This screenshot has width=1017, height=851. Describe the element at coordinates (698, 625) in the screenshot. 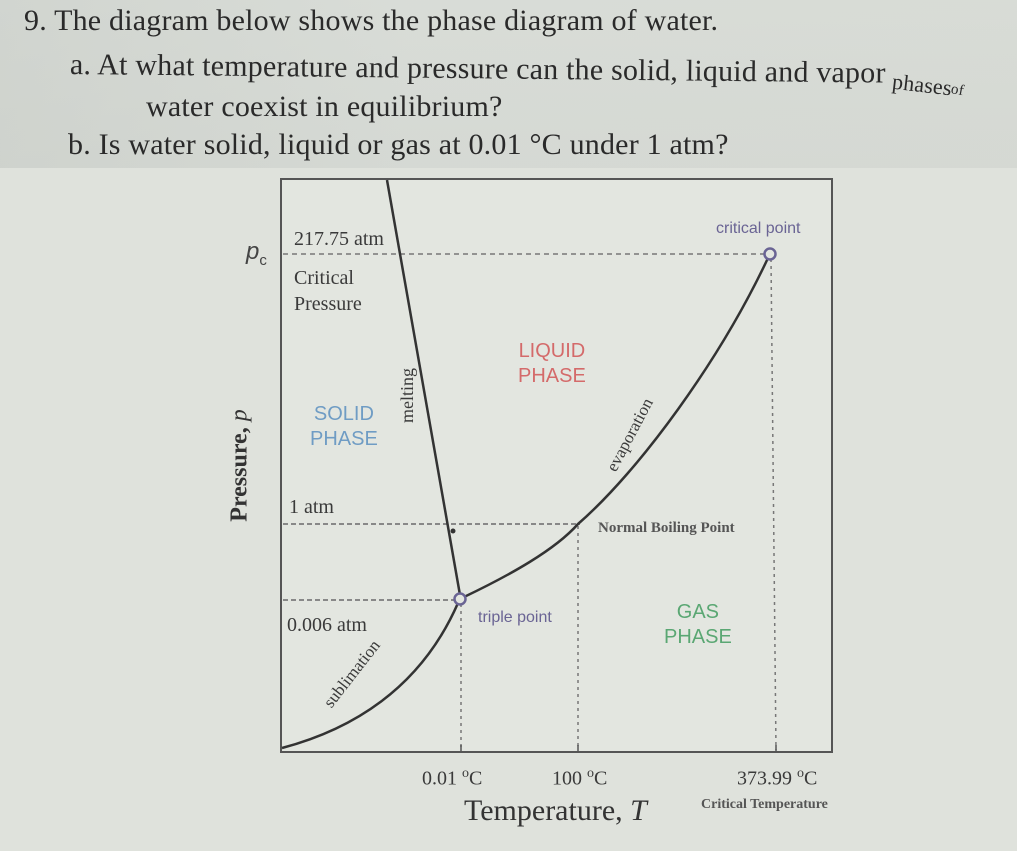

I see `gas-phase-label: GAS PHASE` at that location.